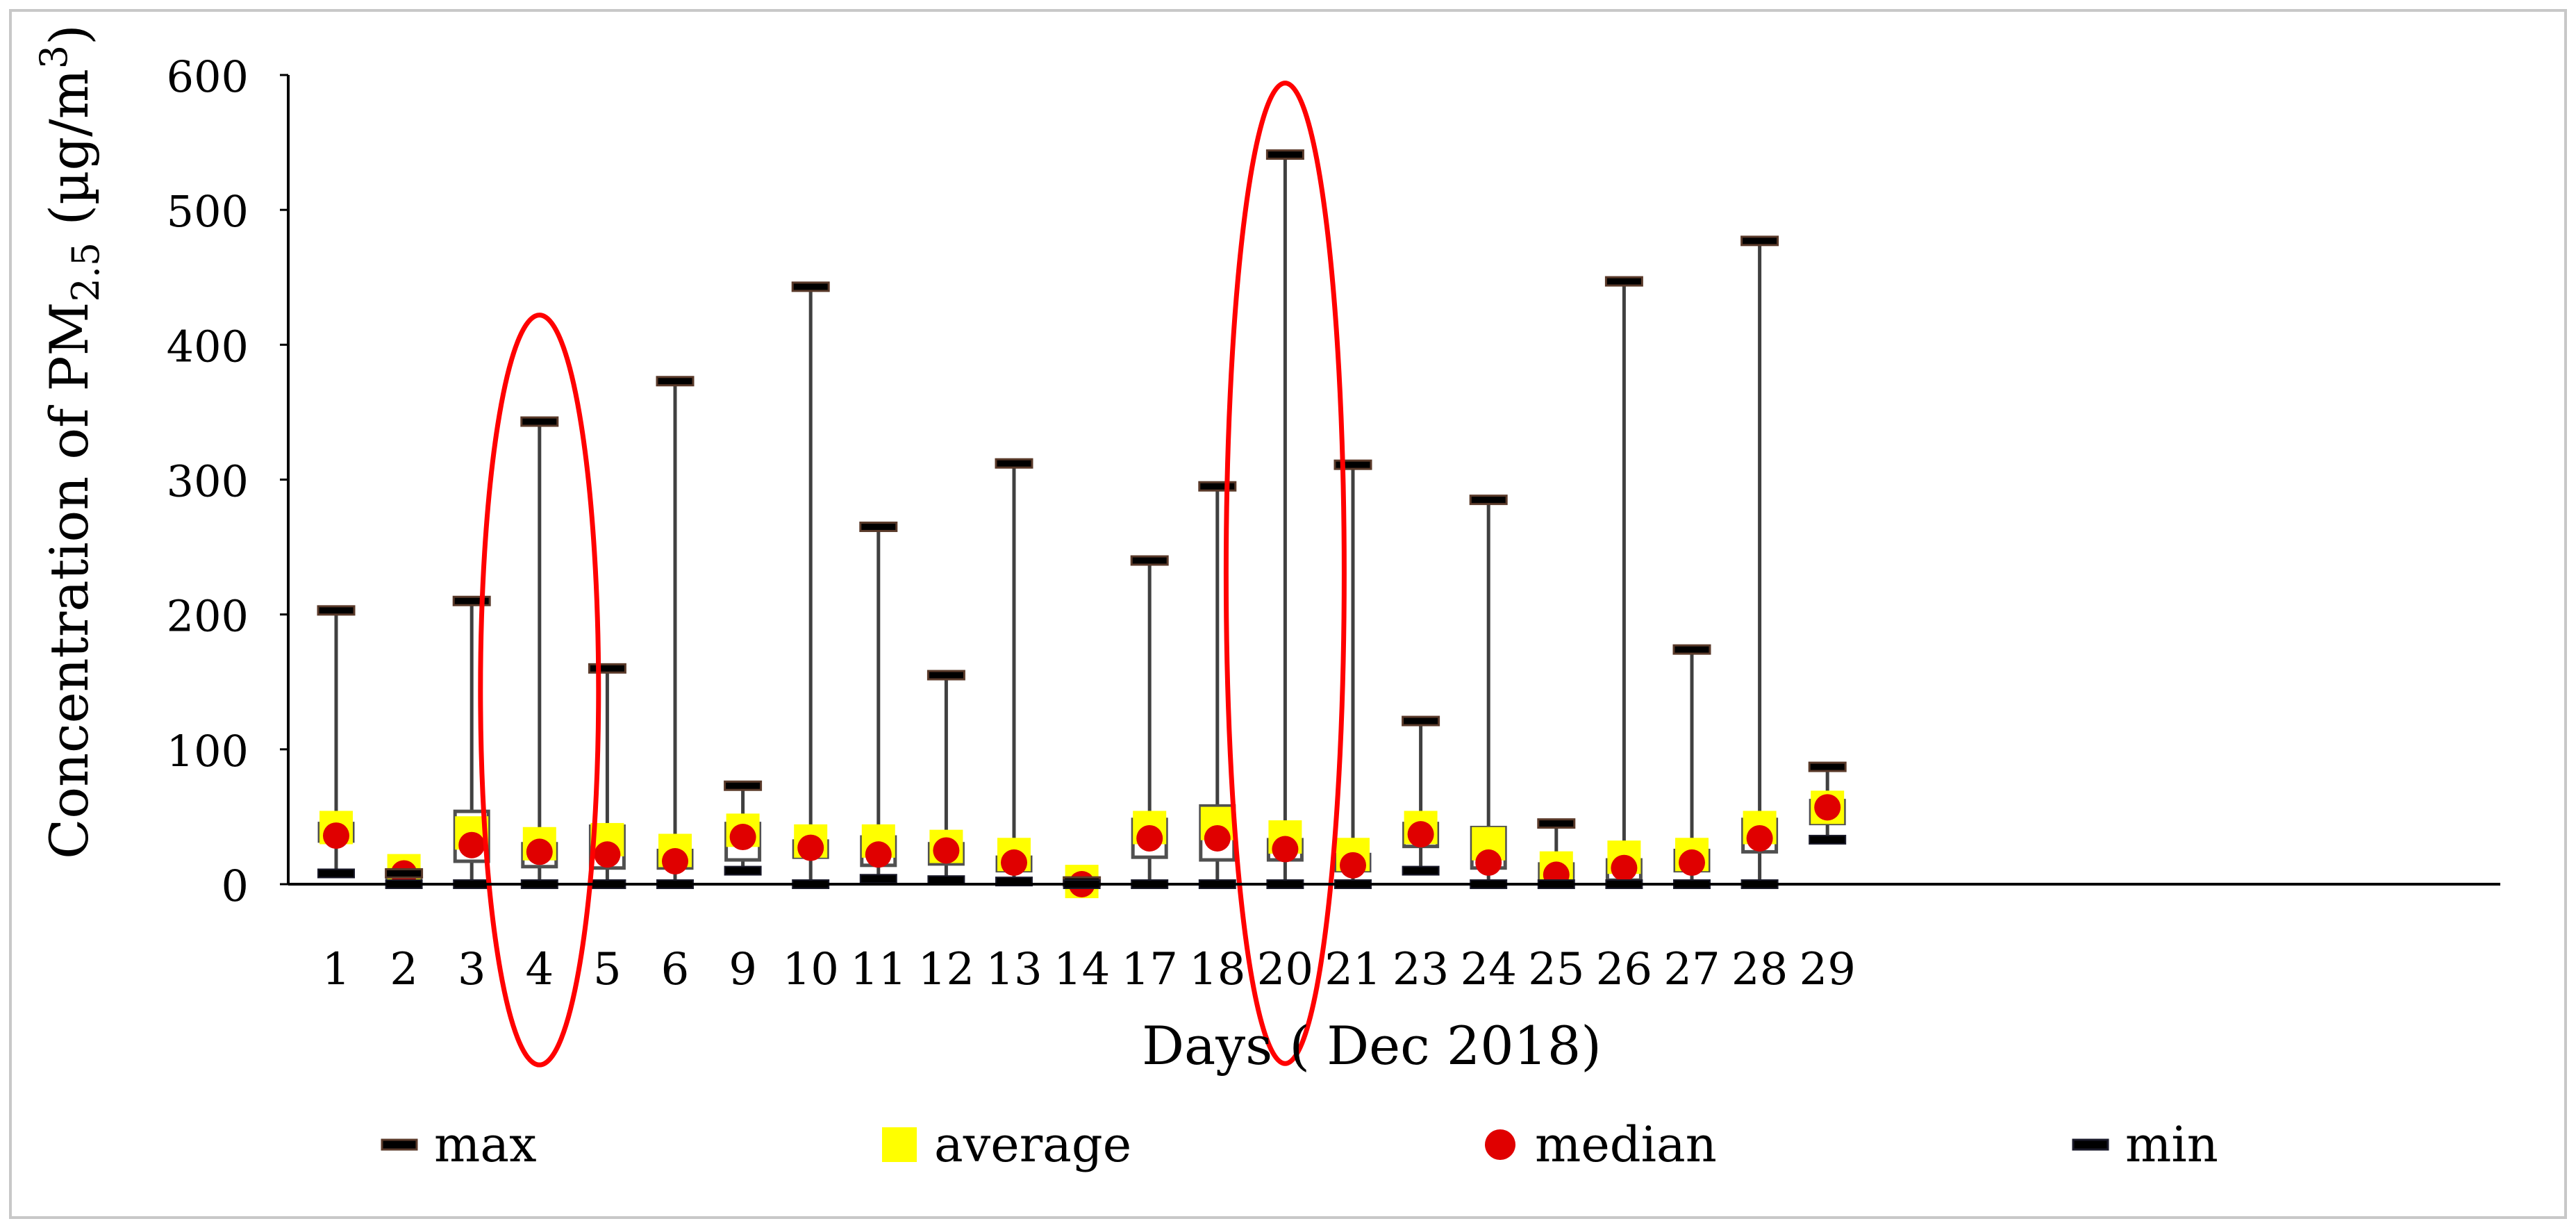 The height and width of the screenshot is (1228, 2576). I want to click on x-tick-label: 23, so click(1421, 969).